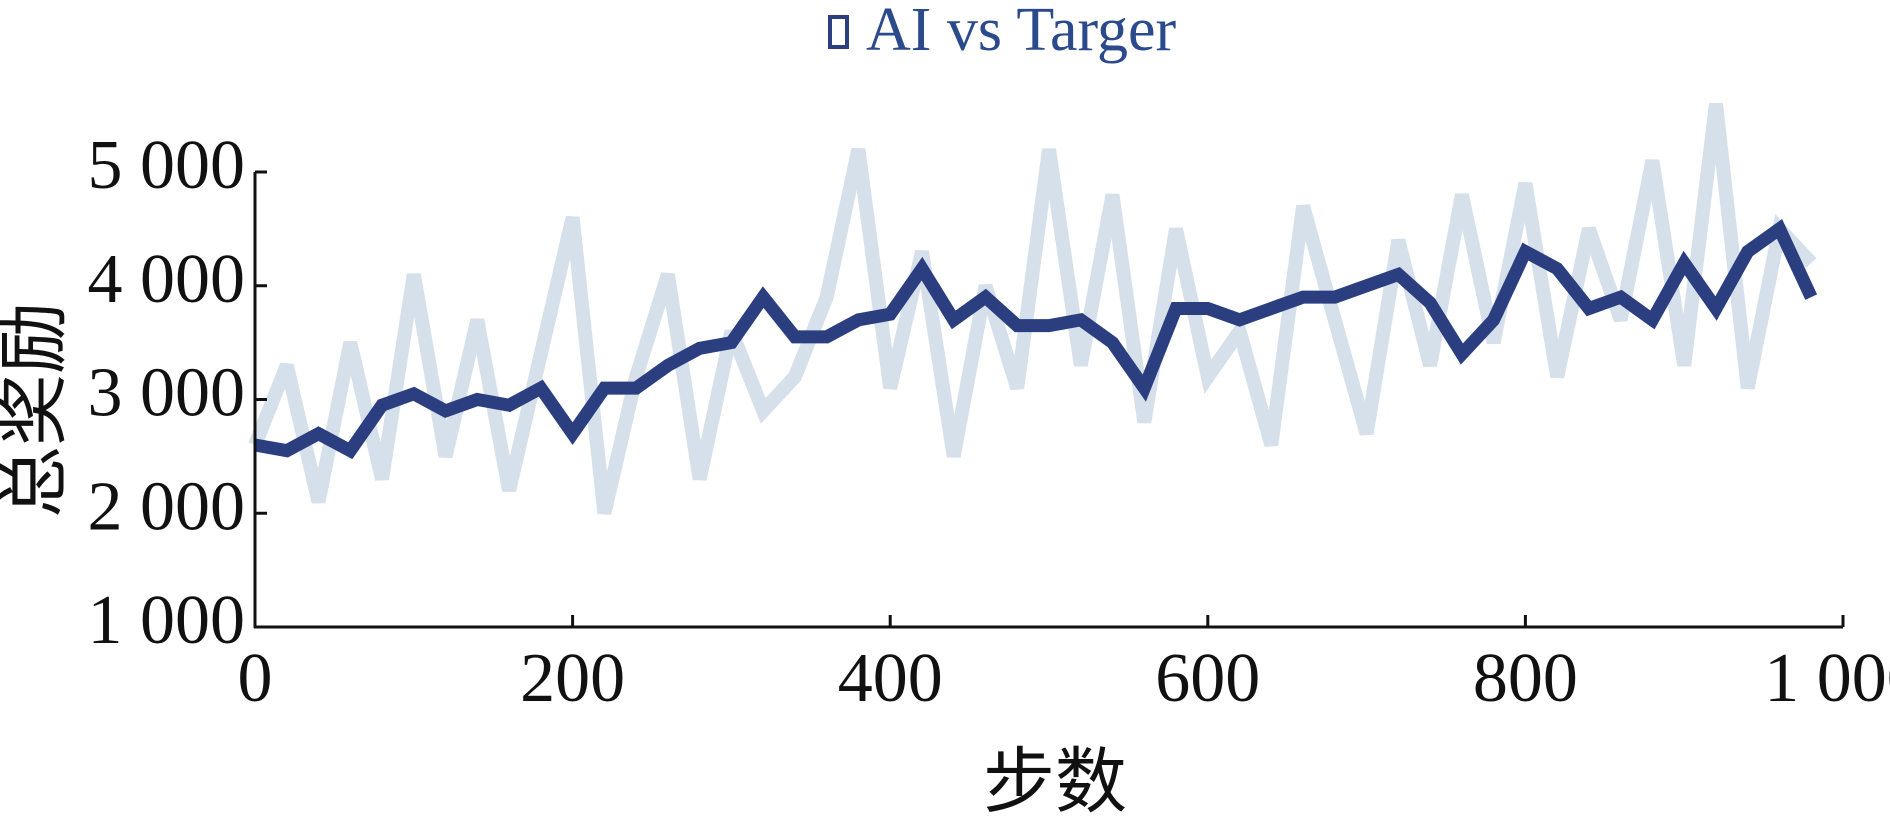  I want to click on y-tick-label: 3 000, so click(167, 393).